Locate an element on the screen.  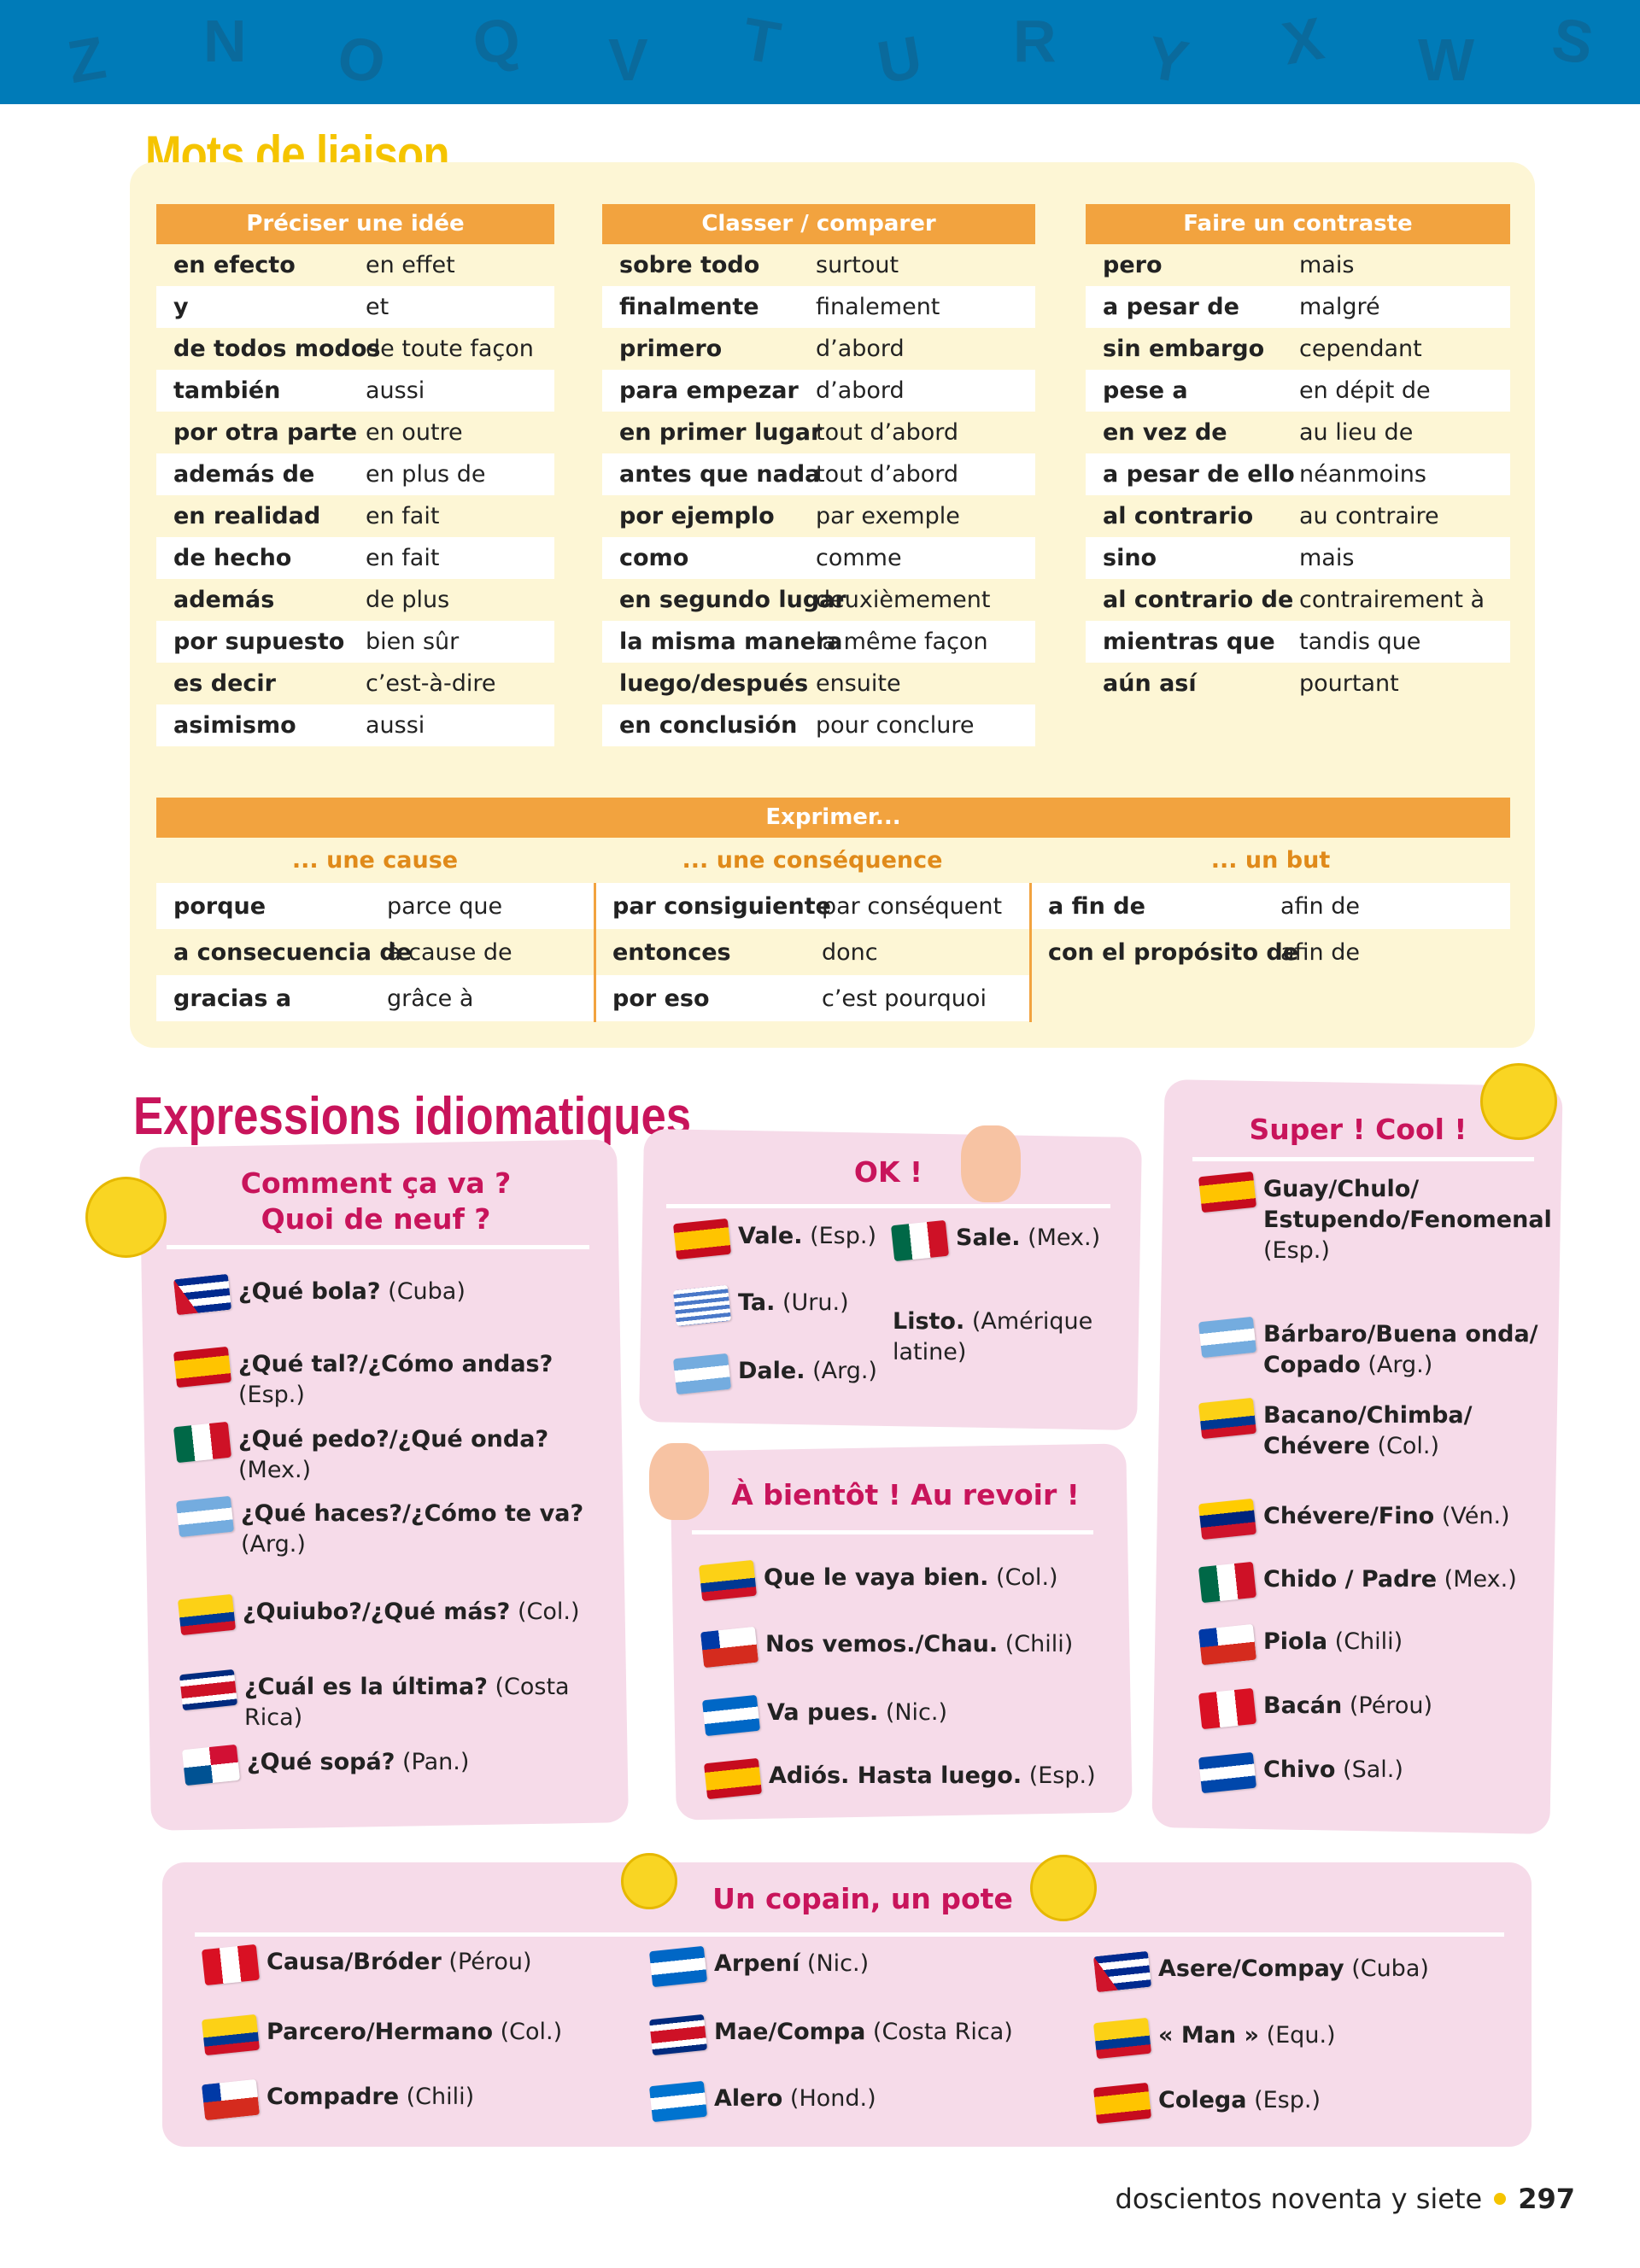
expression-item: Sale. (Mex.) is located at coordinates (1002, 1240).